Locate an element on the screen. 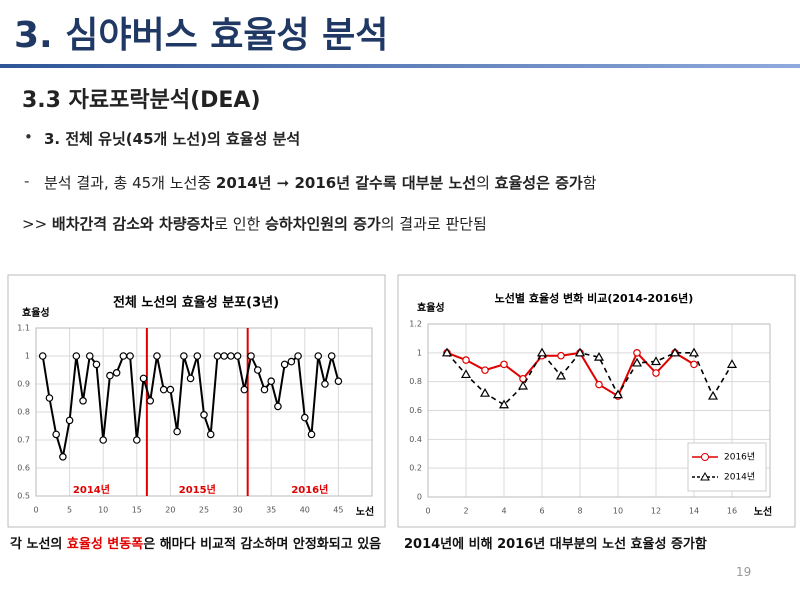  y-tick-label: 0.4 is located at coordinates (415, 439).